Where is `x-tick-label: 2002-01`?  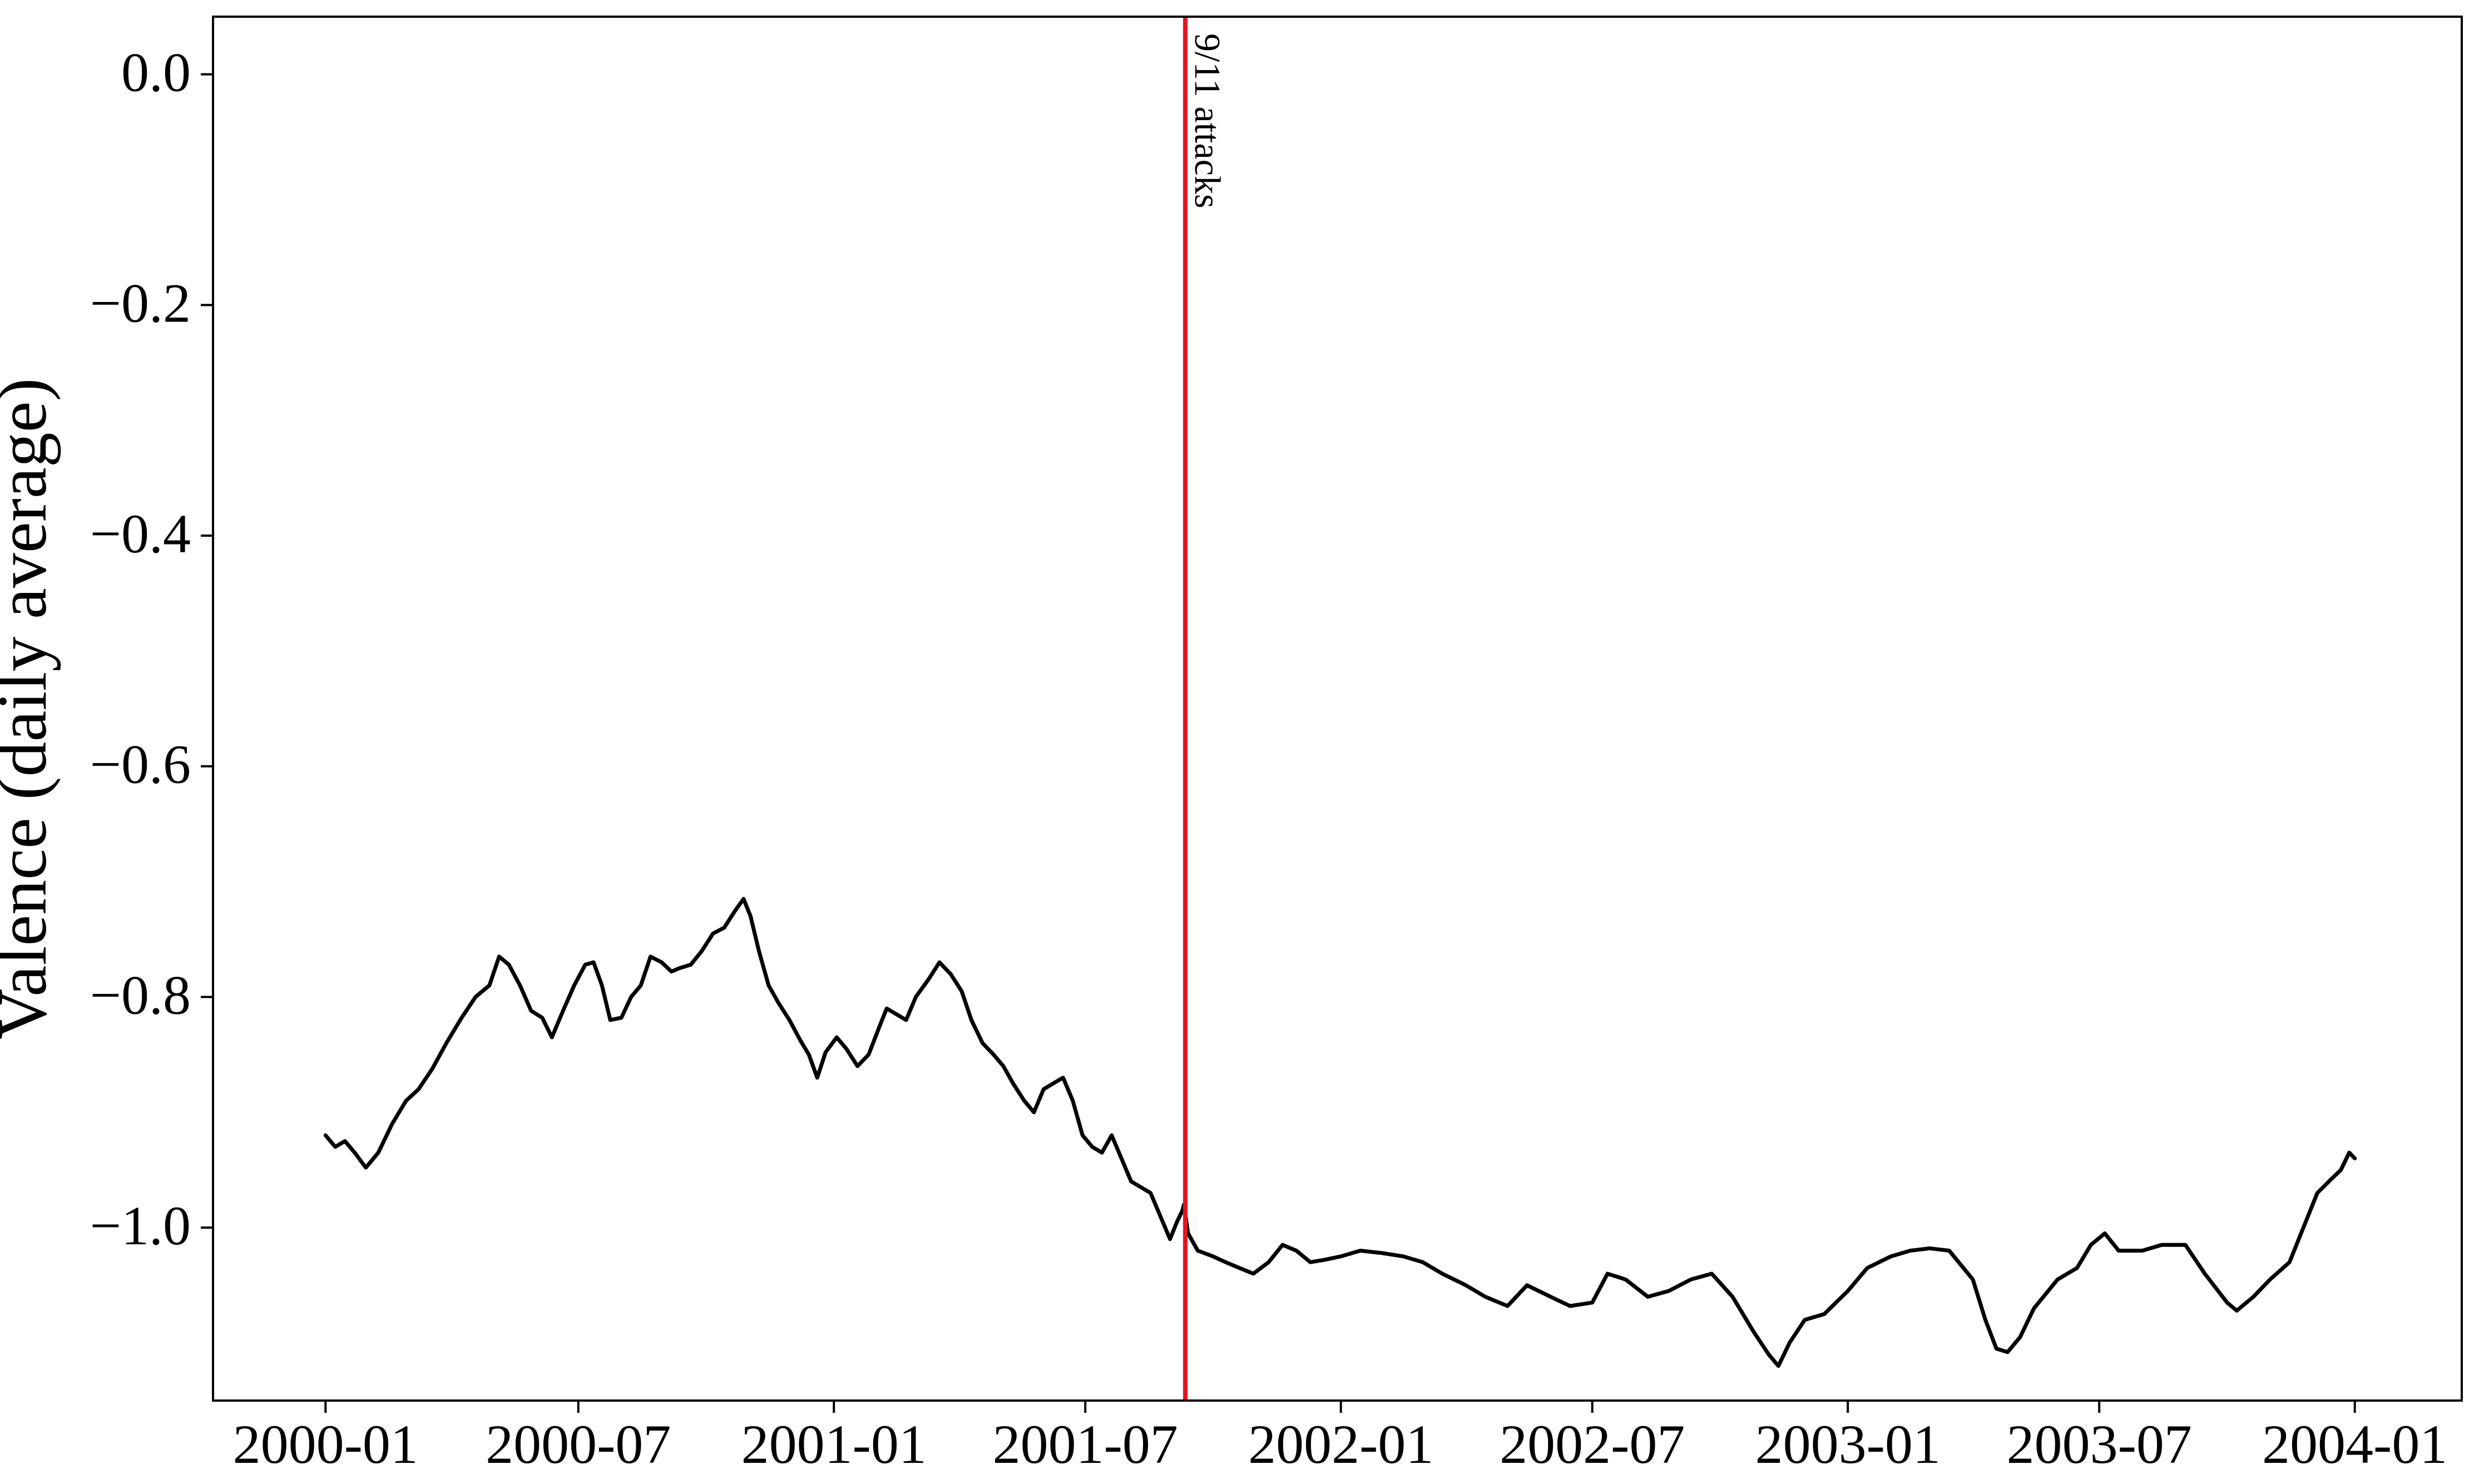
x-tick-label: 2002-01 is located at coordinates (1340, 1444).